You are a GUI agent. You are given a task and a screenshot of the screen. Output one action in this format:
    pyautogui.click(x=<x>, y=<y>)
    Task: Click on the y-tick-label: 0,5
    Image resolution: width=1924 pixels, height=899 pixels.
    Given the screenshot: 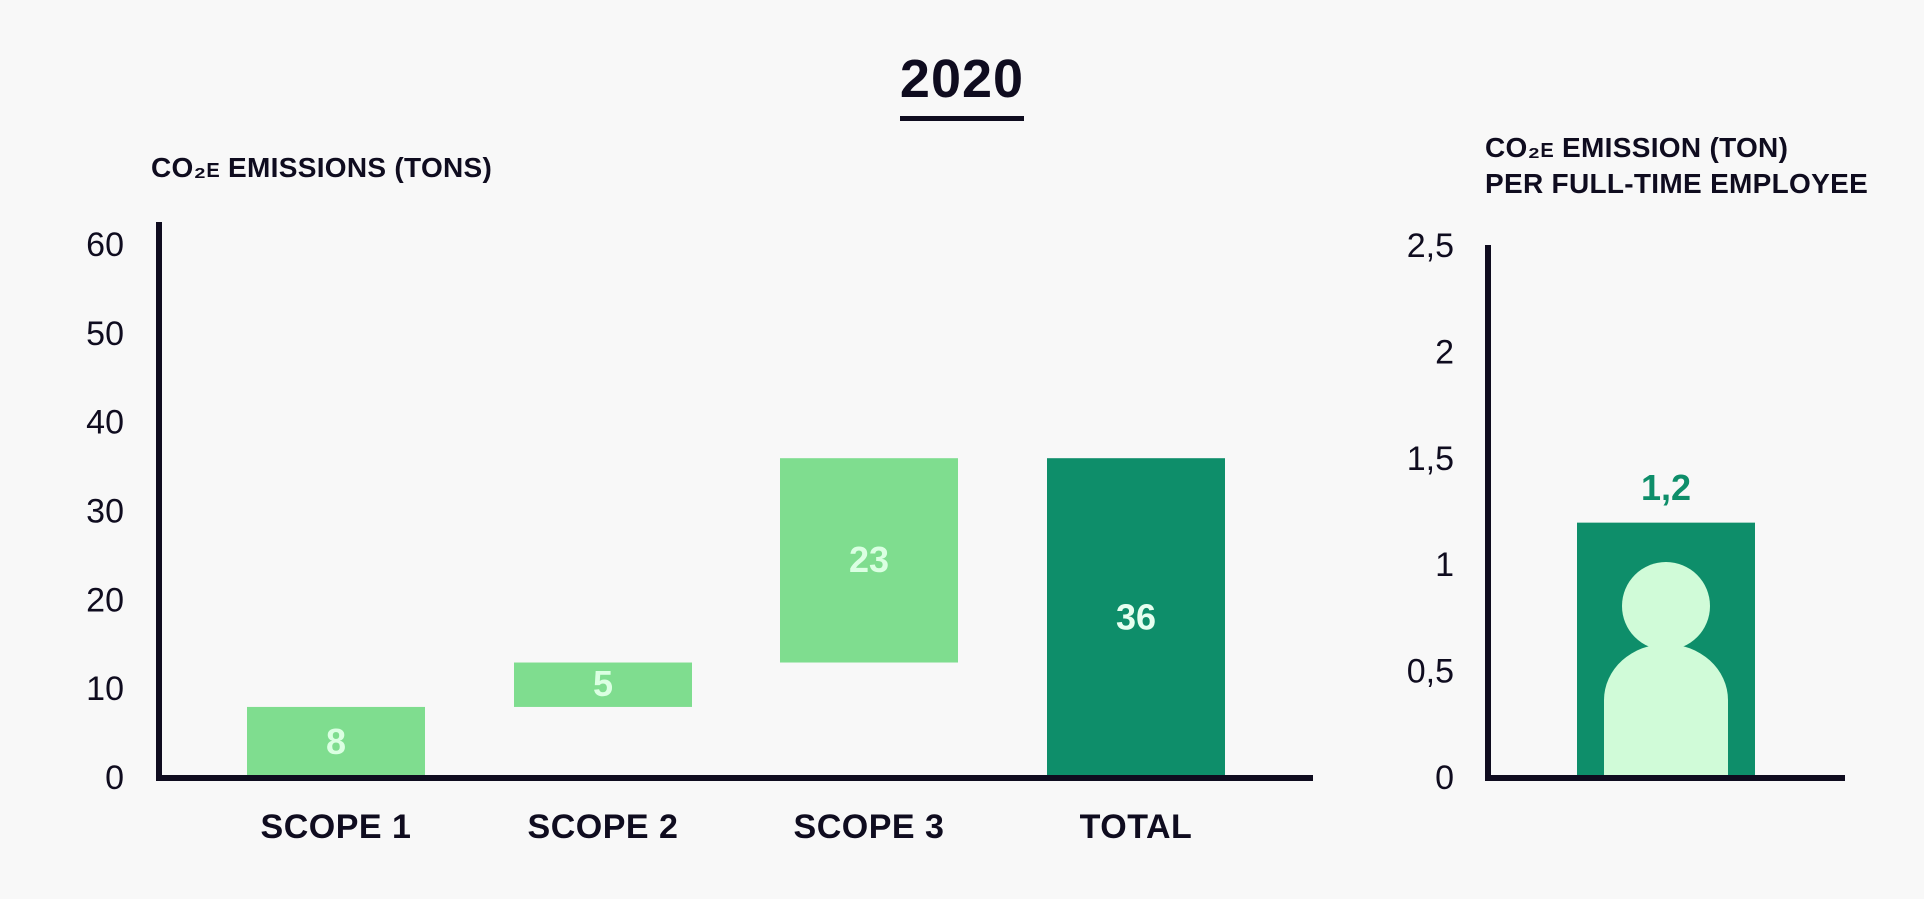 What is the action you would take?
    pyautogui.click(x=1430, y=672)
    